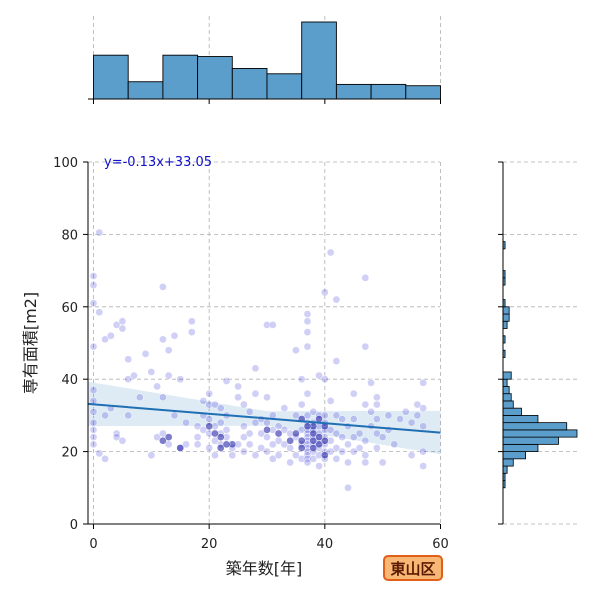 The height and width of the screenshot is (600, 600). I want to click on x-tick-label: 40, so click(325, 544).